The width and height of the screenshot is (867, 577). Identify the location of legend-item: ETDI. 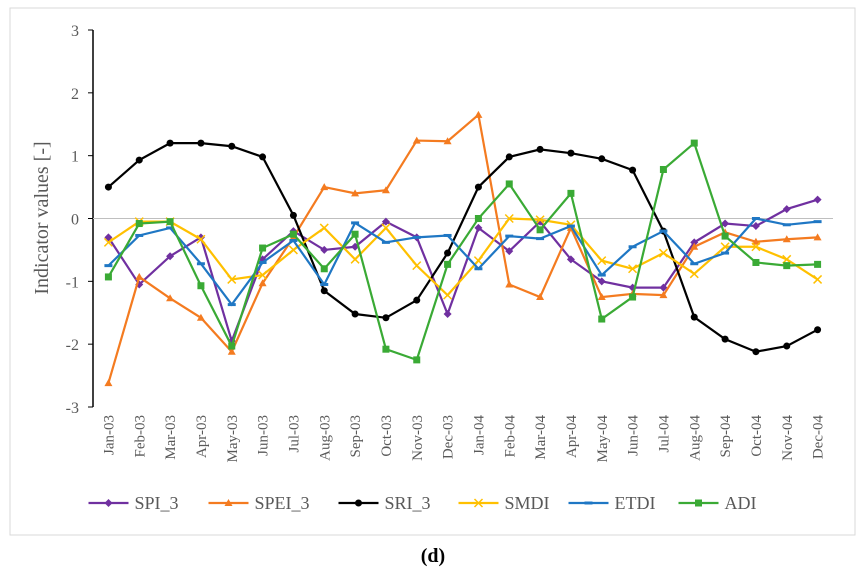
(611, 503).